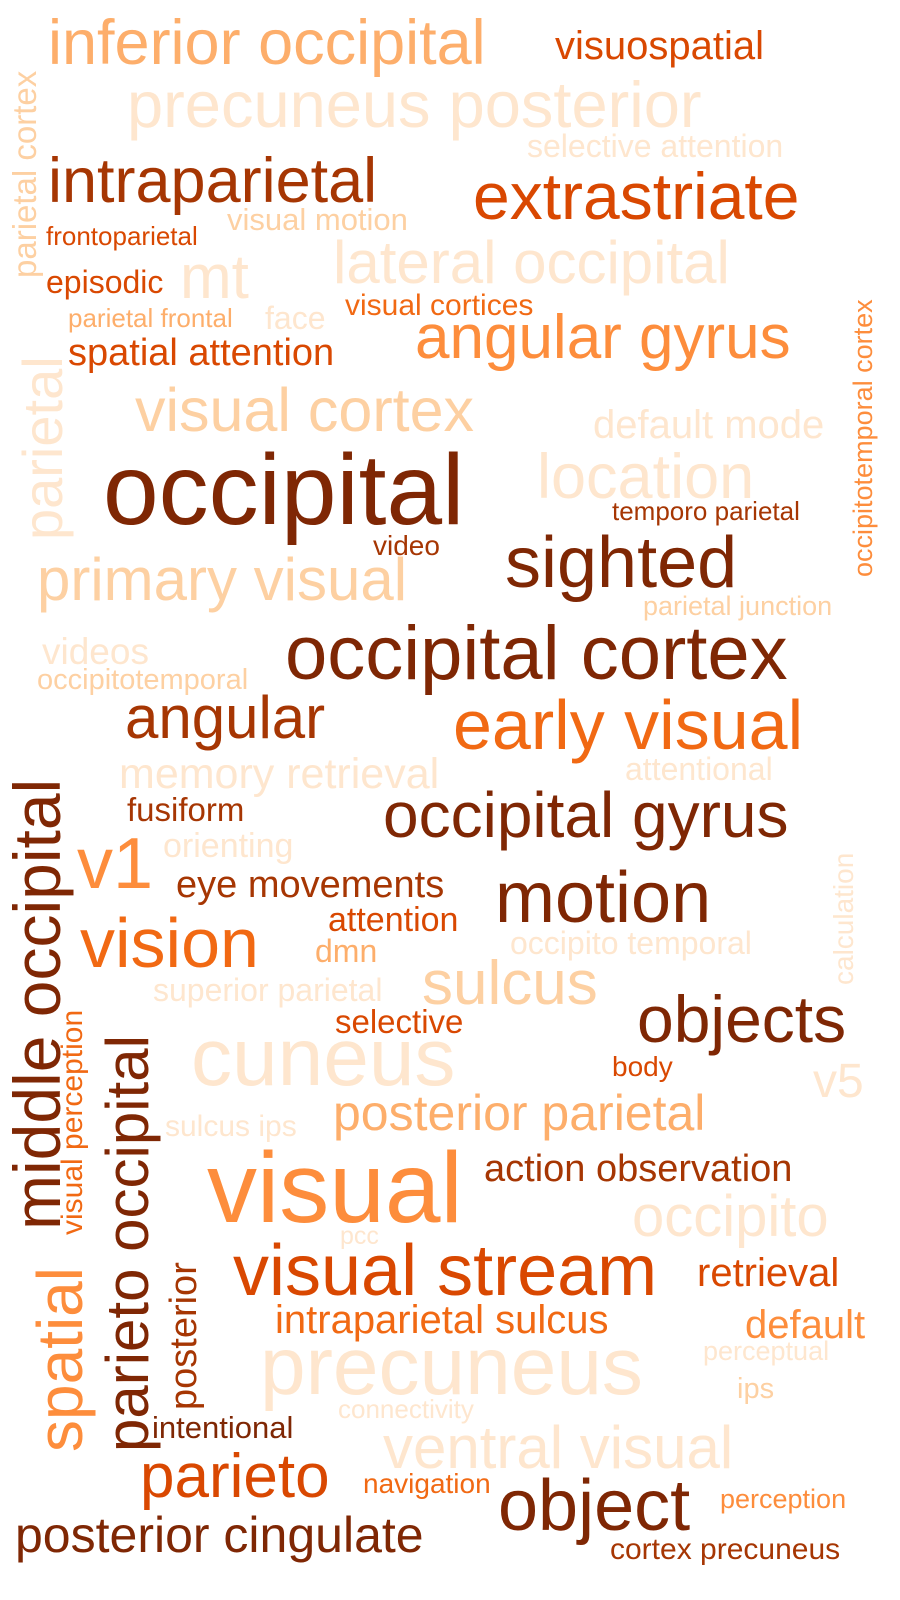  What do you see at coordinates (393, 920) in the screenshot?
I see `word-attention: attention` at bounding box center [393, 920].